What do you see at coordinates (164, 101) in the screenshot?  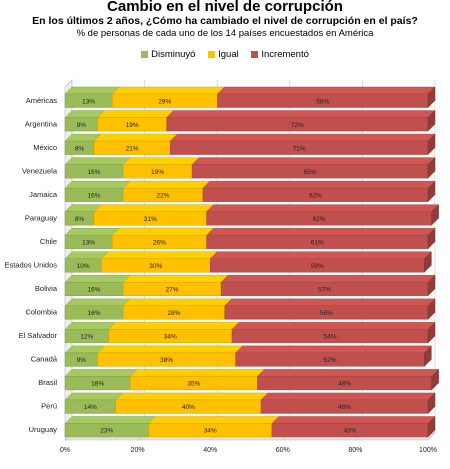 I see `data-label: 29%` at bounding box center [164, 101].